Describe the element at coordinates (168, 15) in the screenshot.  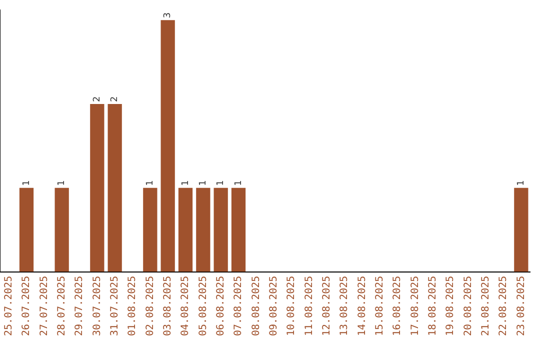
I see `data-label: 3` at that location.